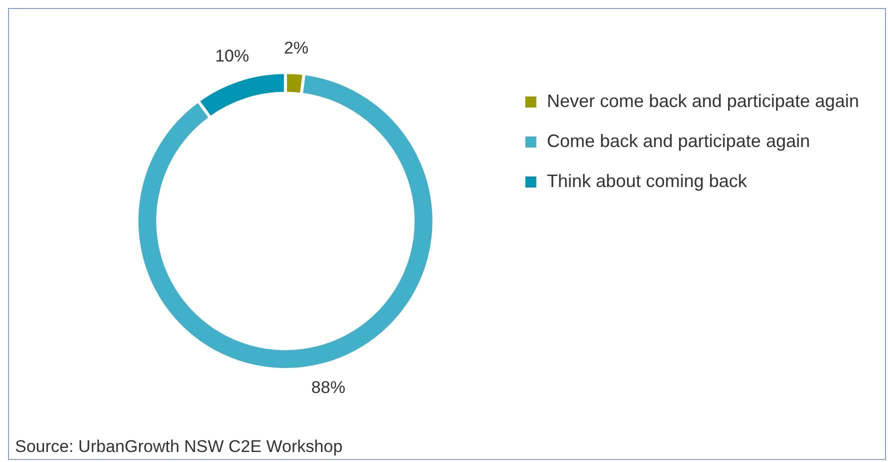 This screenshot has height=462, width=888. What do you see at coordinates (703, 100) in the screenshot?
I see `legend-label: Never come back and participate again` at bounding box center [703, 100].